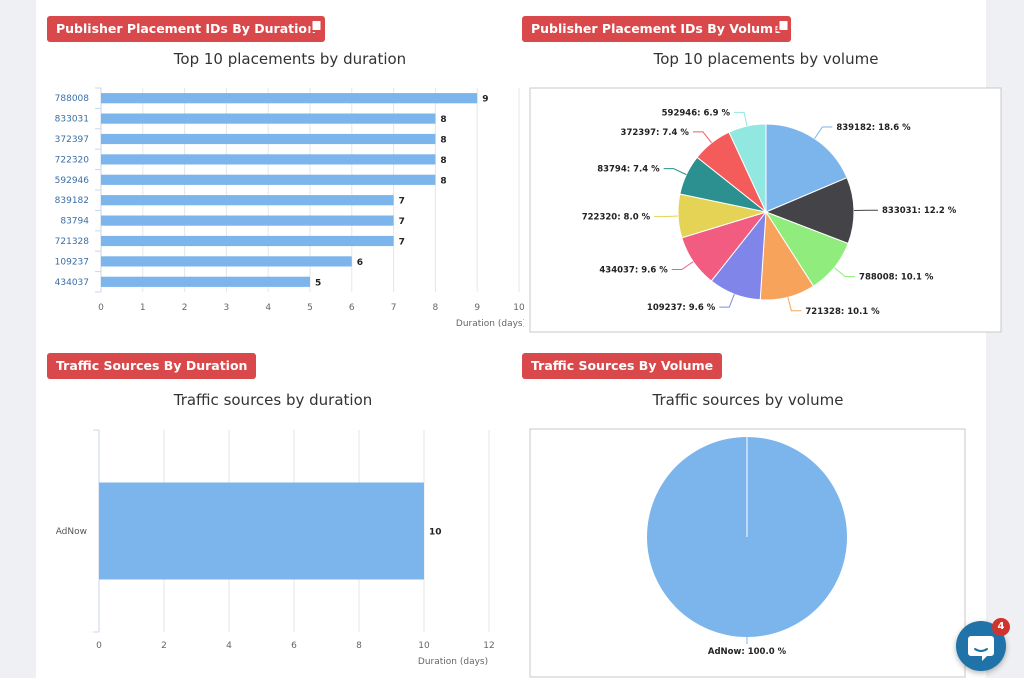 The width and height of the screenshot is (1024, 678). I want to click on category-label: 372397, so click(72, 140).